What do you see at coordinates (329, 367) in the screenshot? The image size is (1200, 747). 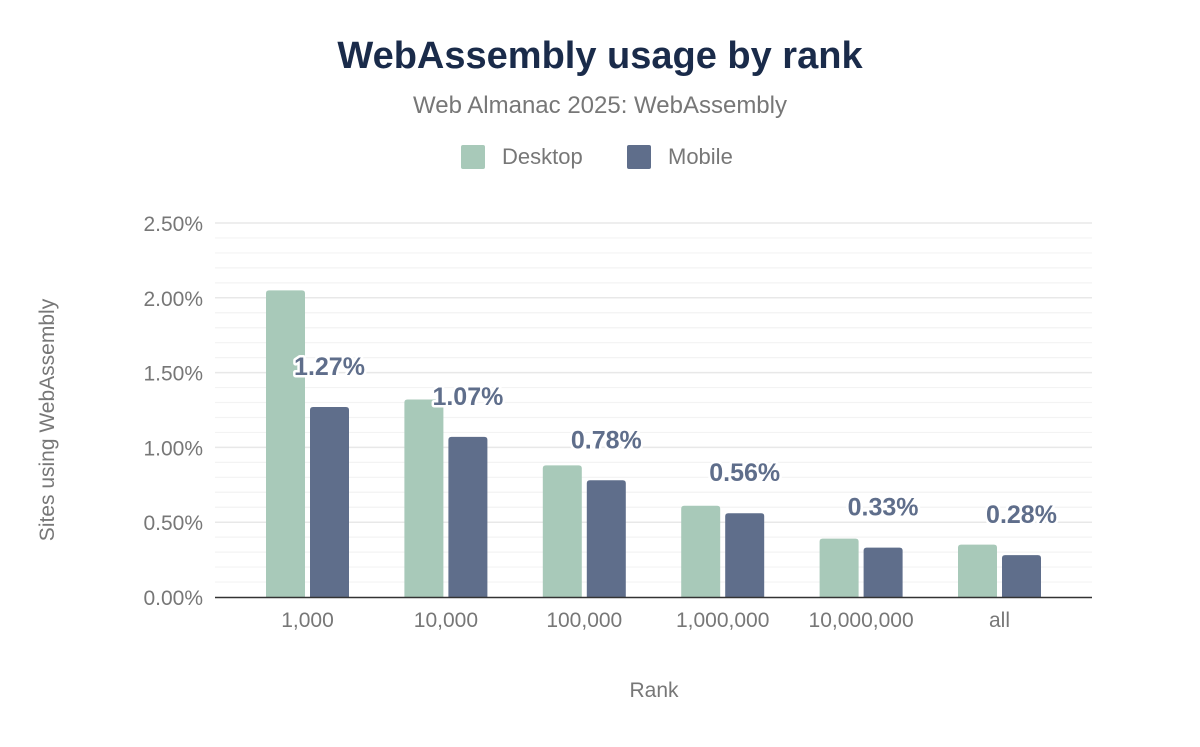 I see `data-label: 1.27%` at bounding box center [329, 367].